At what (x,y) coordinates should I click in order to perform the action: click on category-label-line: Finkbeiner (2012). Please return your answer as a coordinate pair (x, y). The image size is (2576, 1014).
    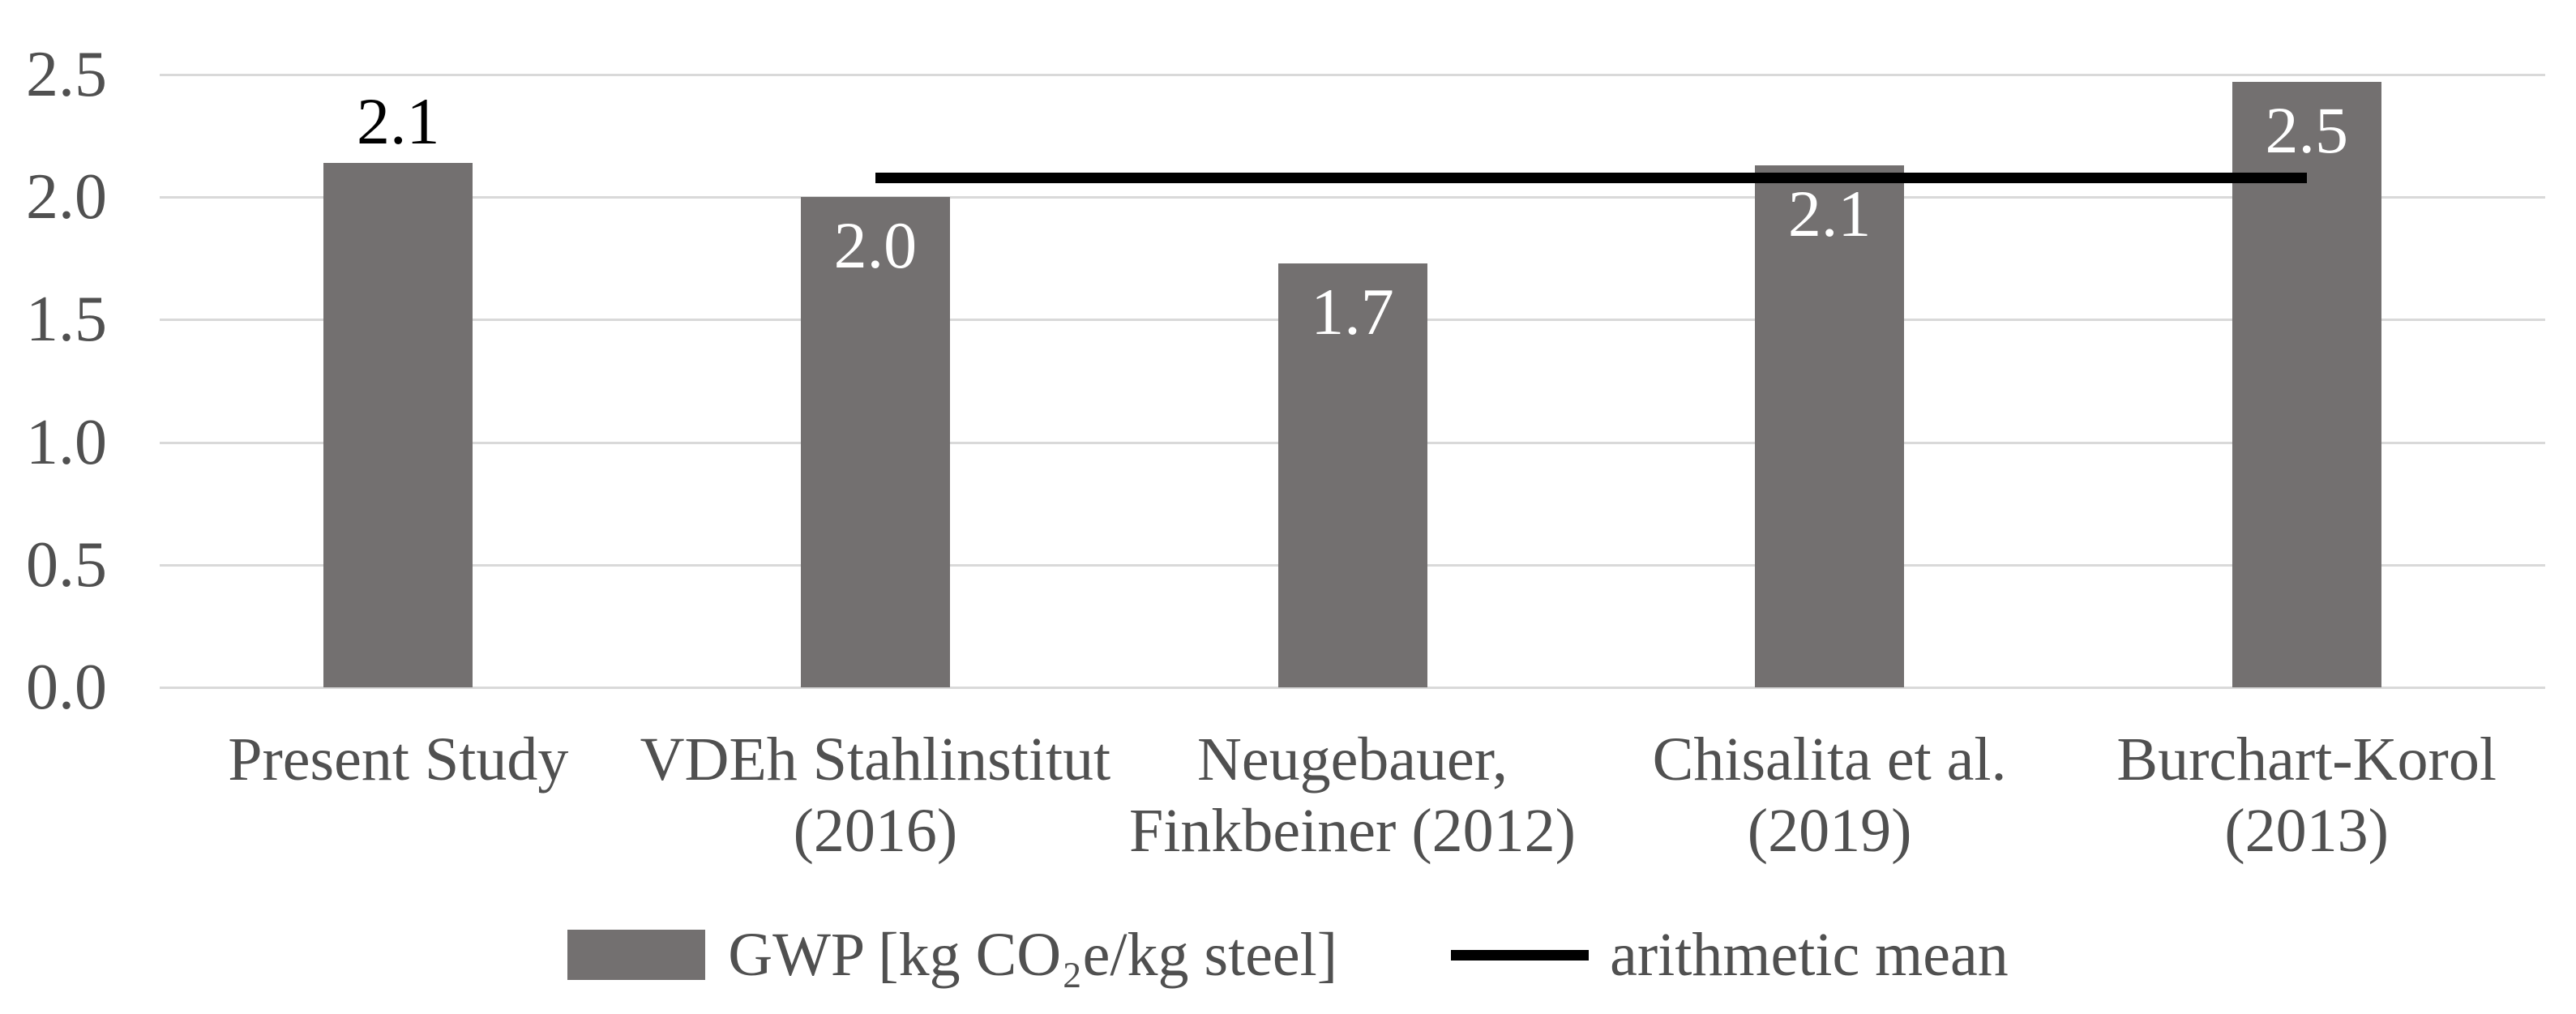
    Looking at the image, I should click on (1352, 831).